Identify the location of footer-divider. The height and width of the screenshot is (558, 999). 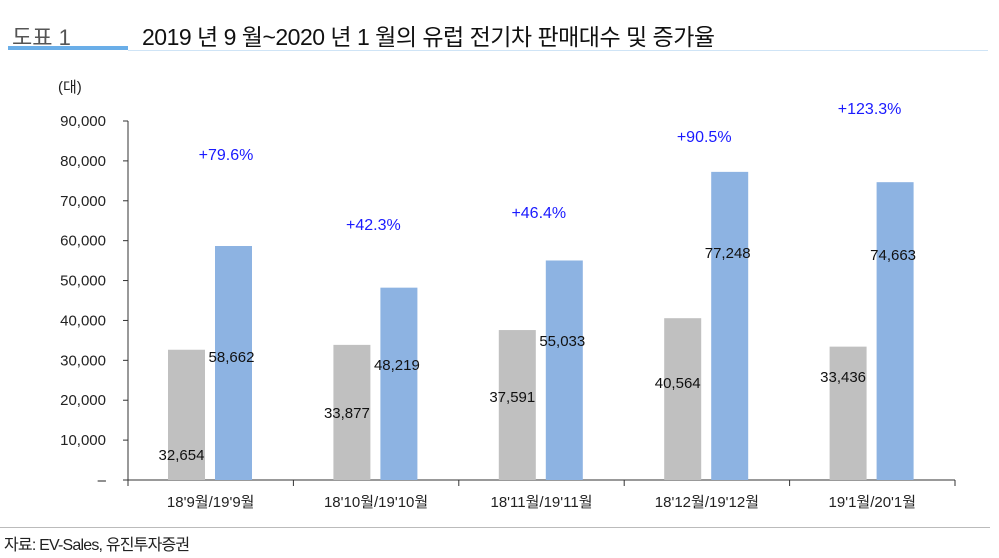
(495, 527).